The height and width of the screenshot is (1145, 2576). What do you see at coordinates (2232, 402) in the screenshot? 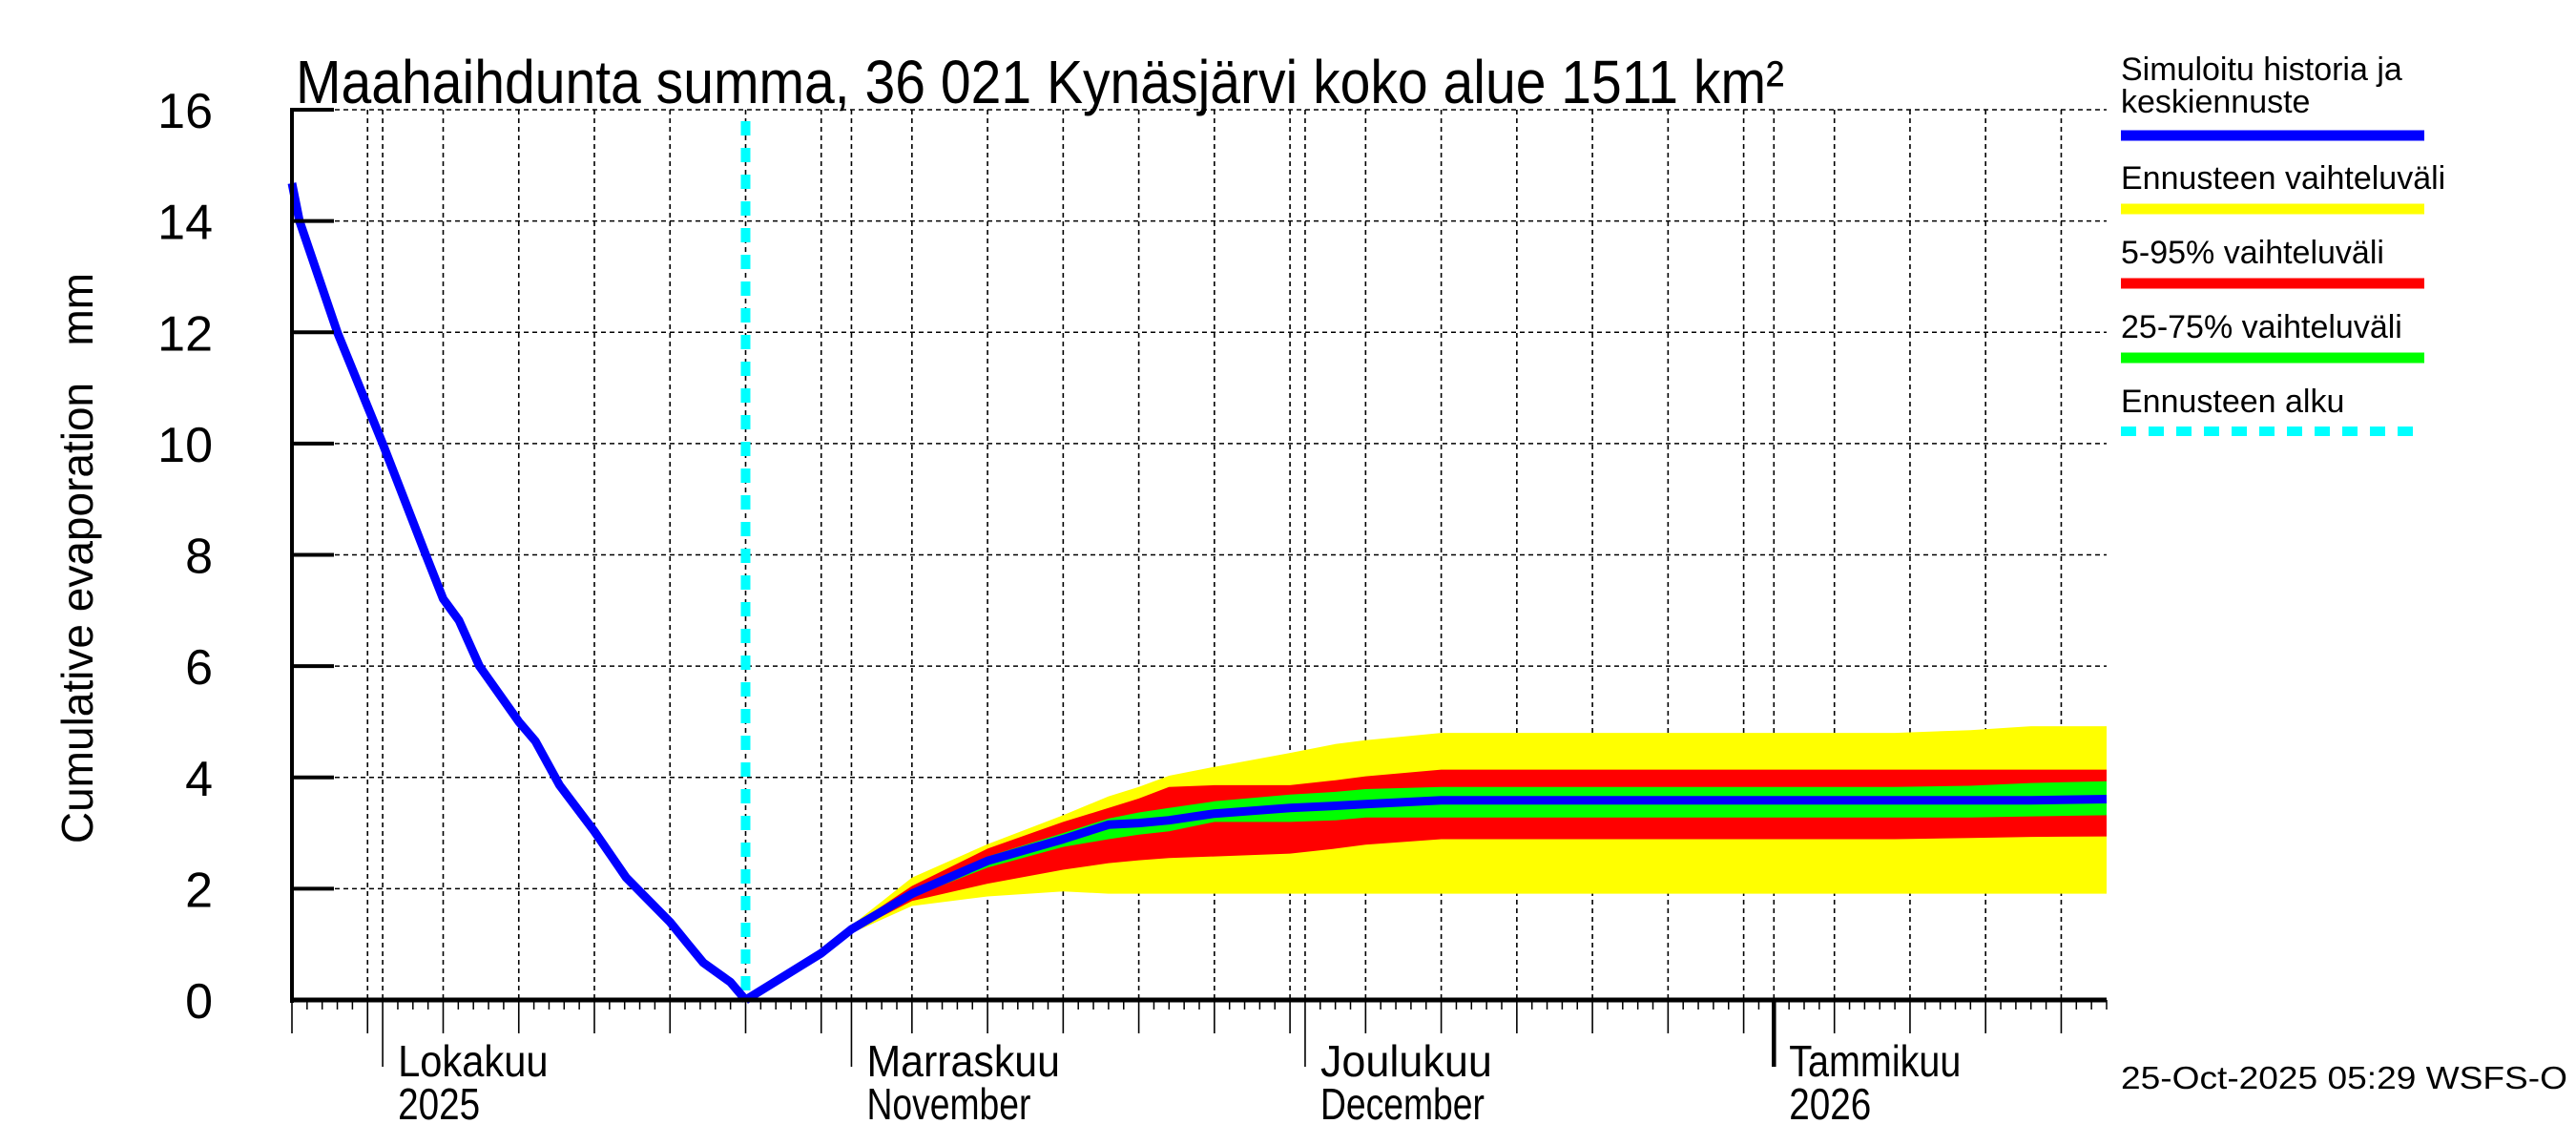
I see `legend-label: Ennusteen alku` at bounding box center [2232, 402].